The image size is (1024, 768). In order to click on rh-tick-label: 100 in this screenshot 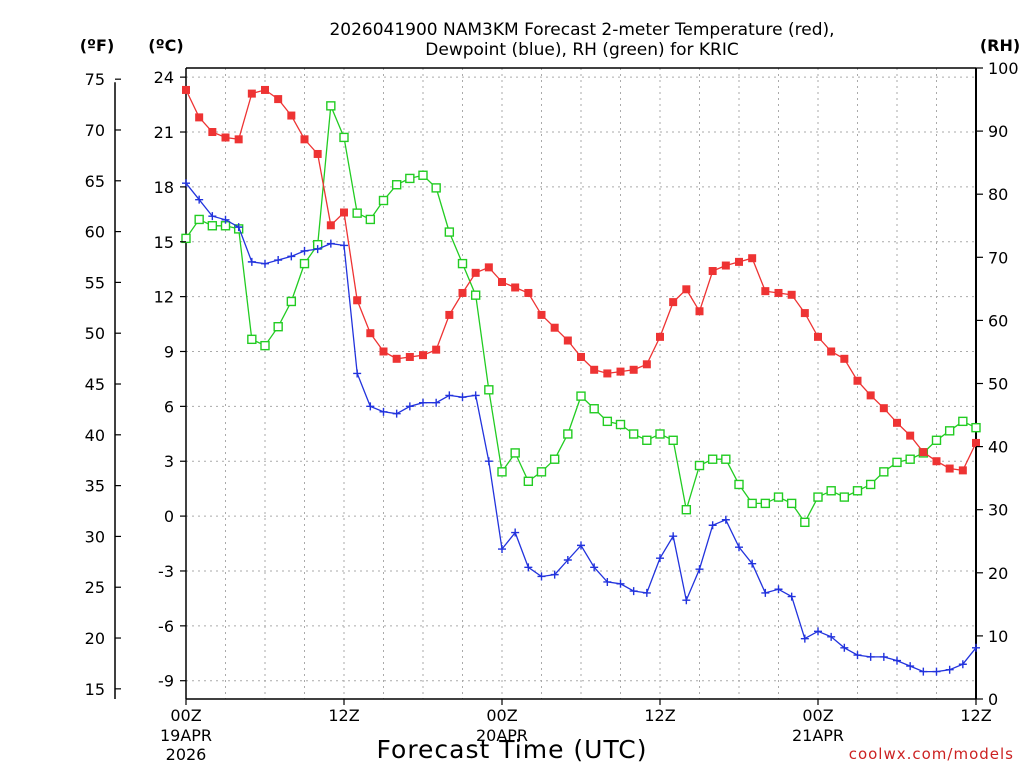, I will do `click(1003, 68)`.